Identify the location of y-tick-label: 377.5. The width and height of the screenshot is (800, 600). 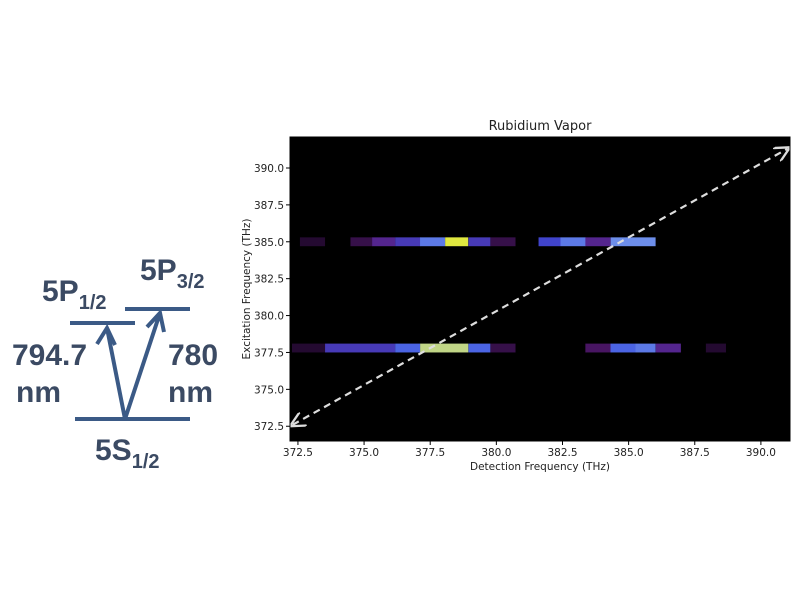
(269, 353).